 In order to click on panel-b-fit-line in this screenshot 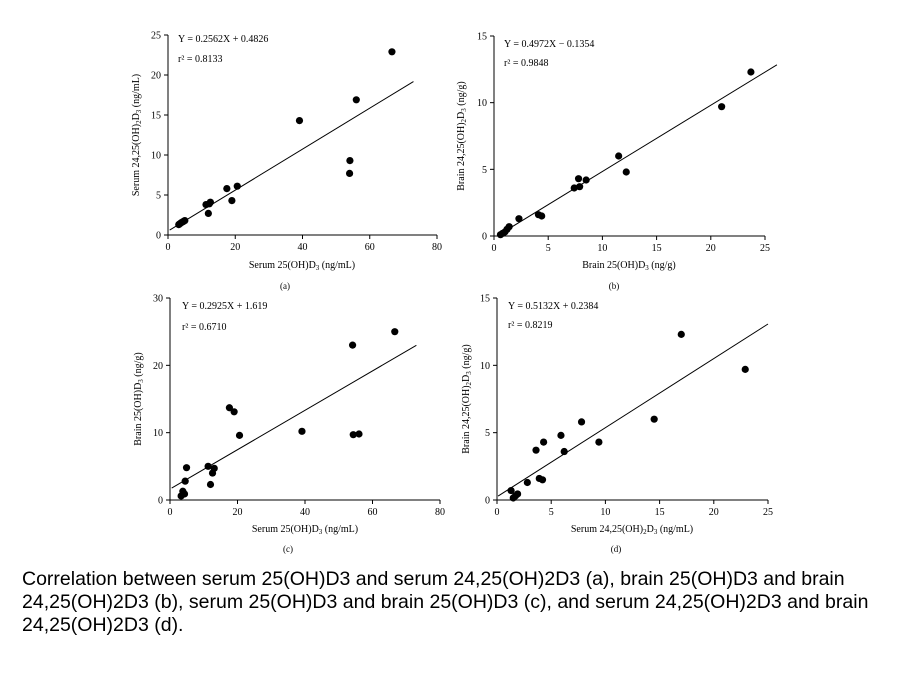, I will do `click(638, 149)`.